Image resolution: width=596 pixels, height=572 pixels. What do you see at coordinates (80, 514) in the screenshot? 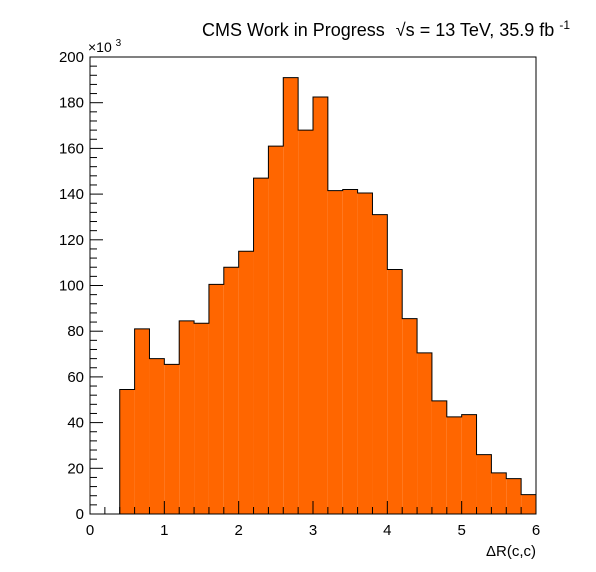
I see `y-tick-label: 0` at bounding box center [80, 514].